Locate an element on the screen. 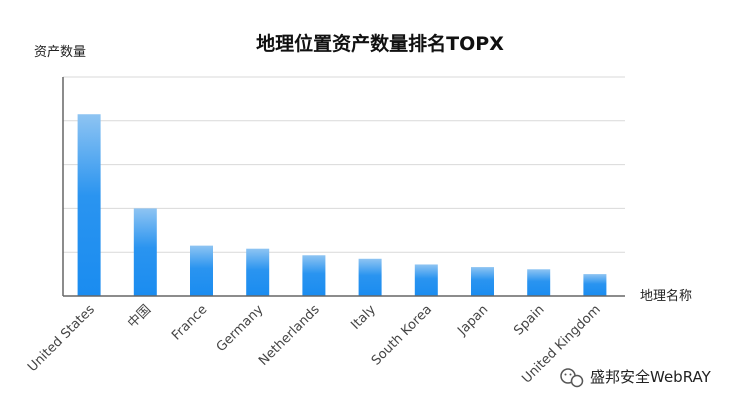 Image resolution: width=756 pixels, height=408 pixels. x-tick-label: South Korea is located at coordinates (402, 335).